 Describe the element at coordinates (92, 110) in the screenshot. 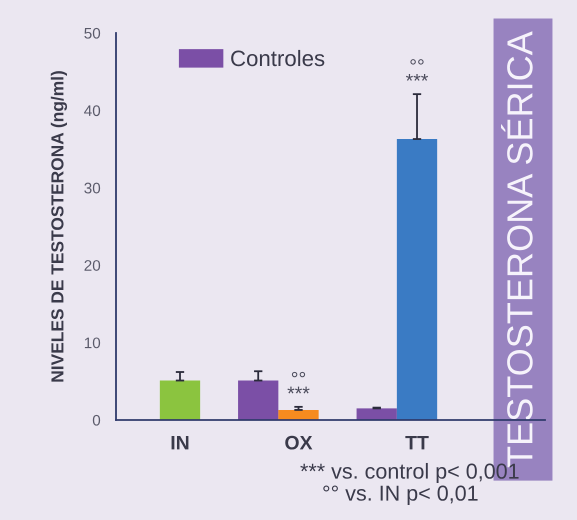

I see `y-tick-label: 40` at that location.